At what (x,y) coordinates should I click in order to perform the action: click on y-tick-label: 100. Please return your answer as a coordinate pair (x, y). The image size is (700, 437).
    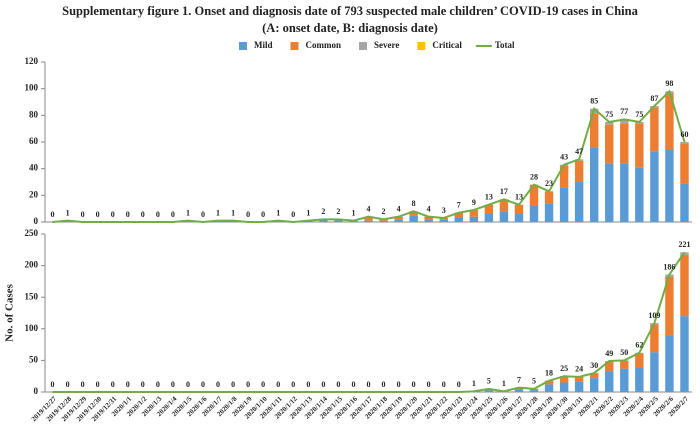
    Looking at the image, I should click on (32, 328).